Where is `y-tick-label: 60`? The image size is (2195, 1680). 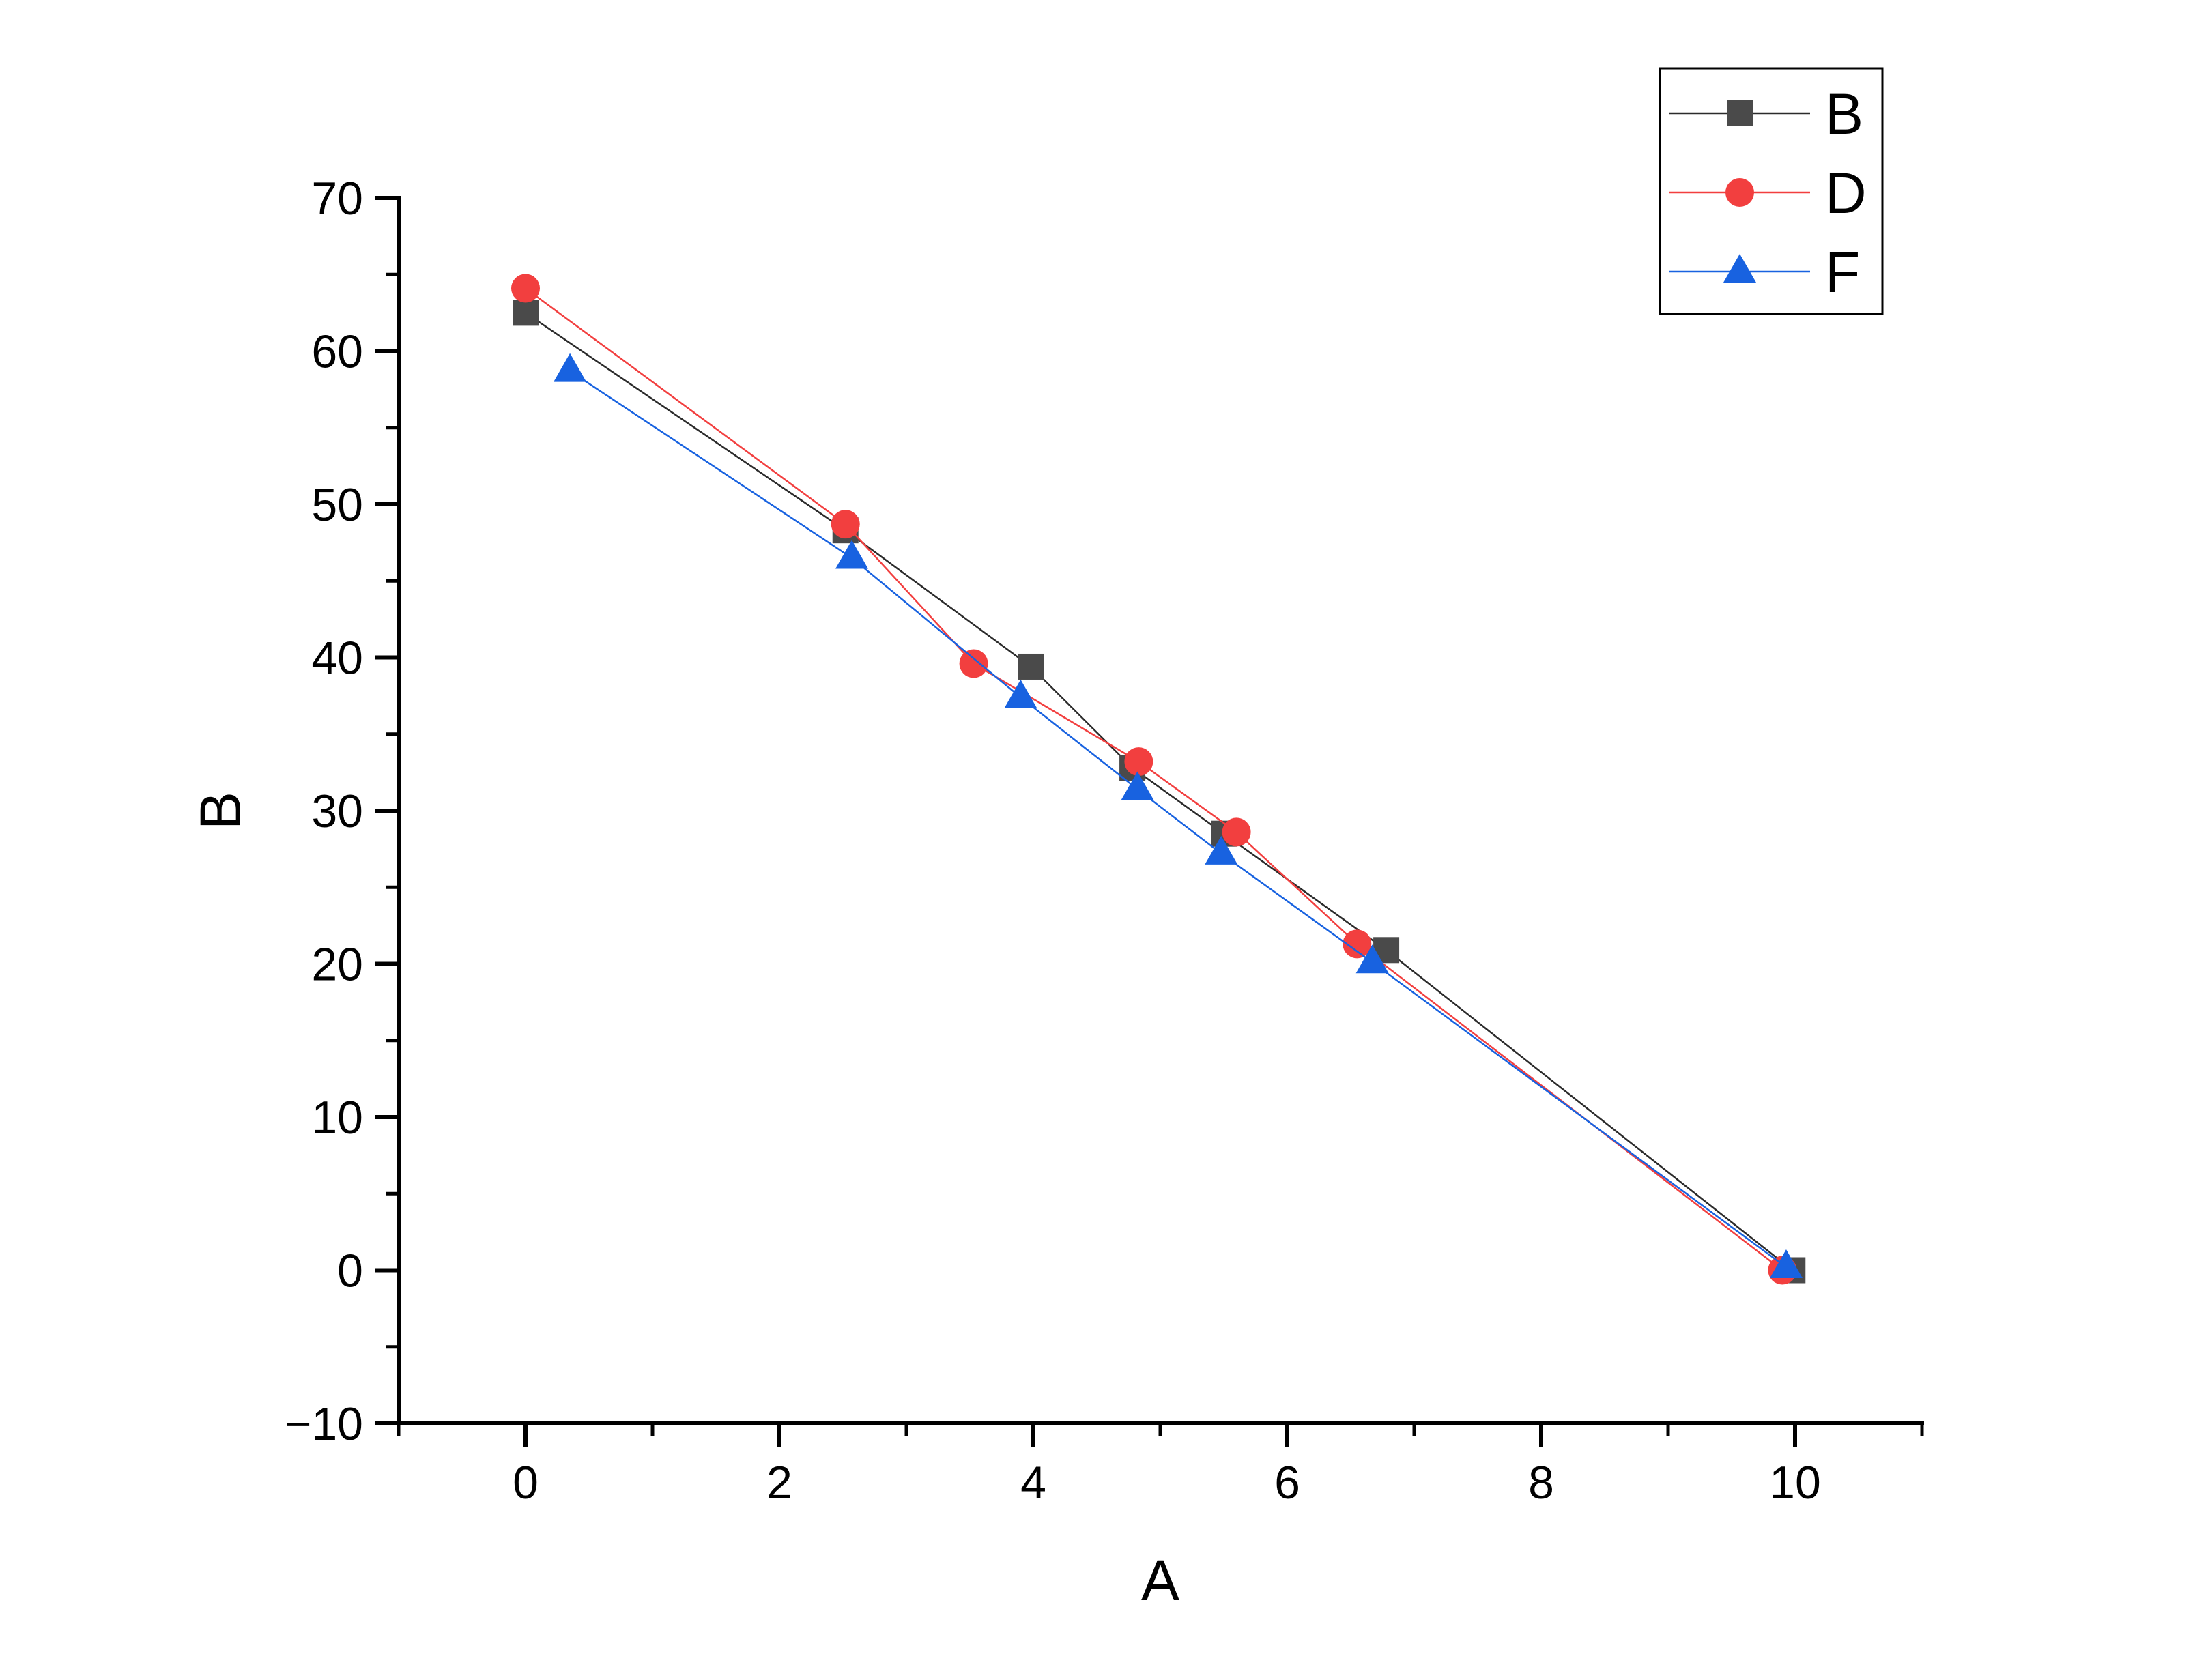 y-tick-label: 60 is located at coordinates (337, 352).